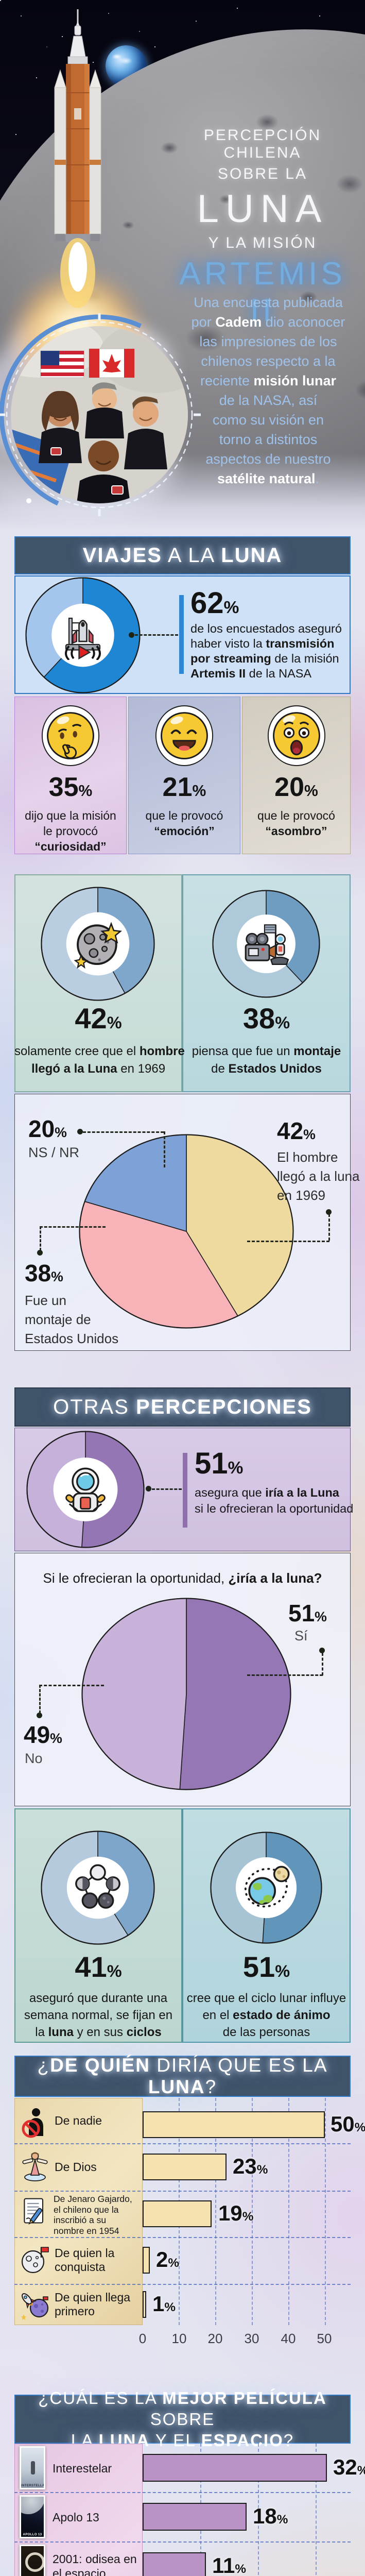 Image resolution: width=365 pixels, height=2576 pixels. I want to click on intro-line: torno a distintos, so click(268, 440).